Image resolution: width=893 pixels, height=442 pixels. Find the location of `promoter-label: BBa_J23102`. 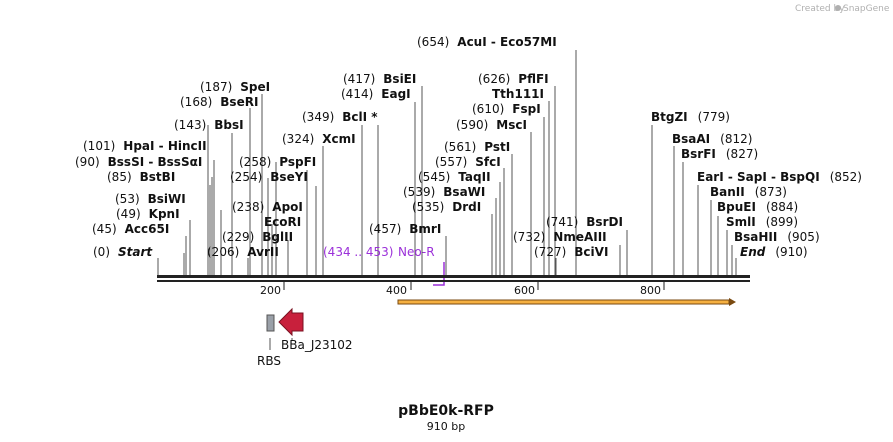

promoter-label: BBa_J23102 is located at coordinates (317, 345).